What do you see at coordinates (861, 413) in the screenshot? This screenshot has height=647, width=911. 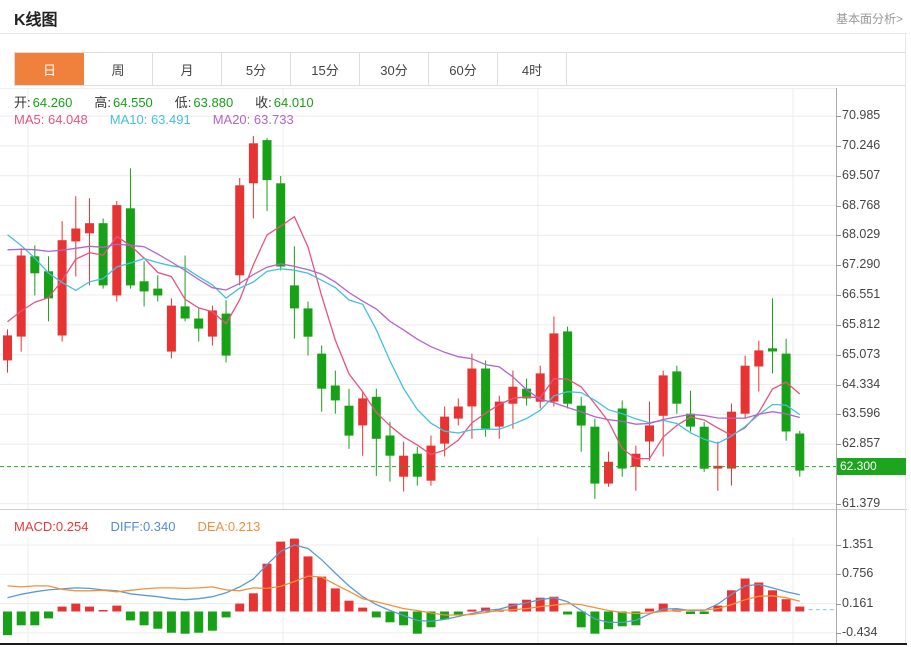 I see `main-y-axis-label: 63.596` at bounding box center [861, 413].